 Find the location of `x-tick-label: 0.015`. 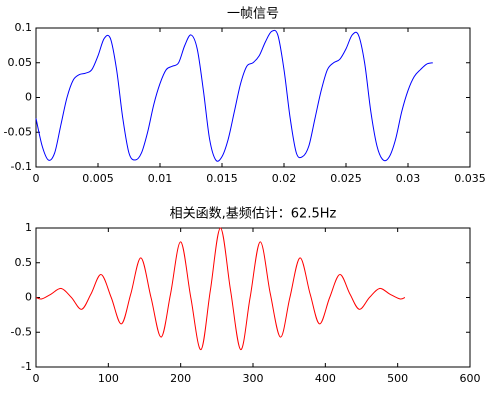

x-tick-label: 0.015 is located at coordinates (222, 178).